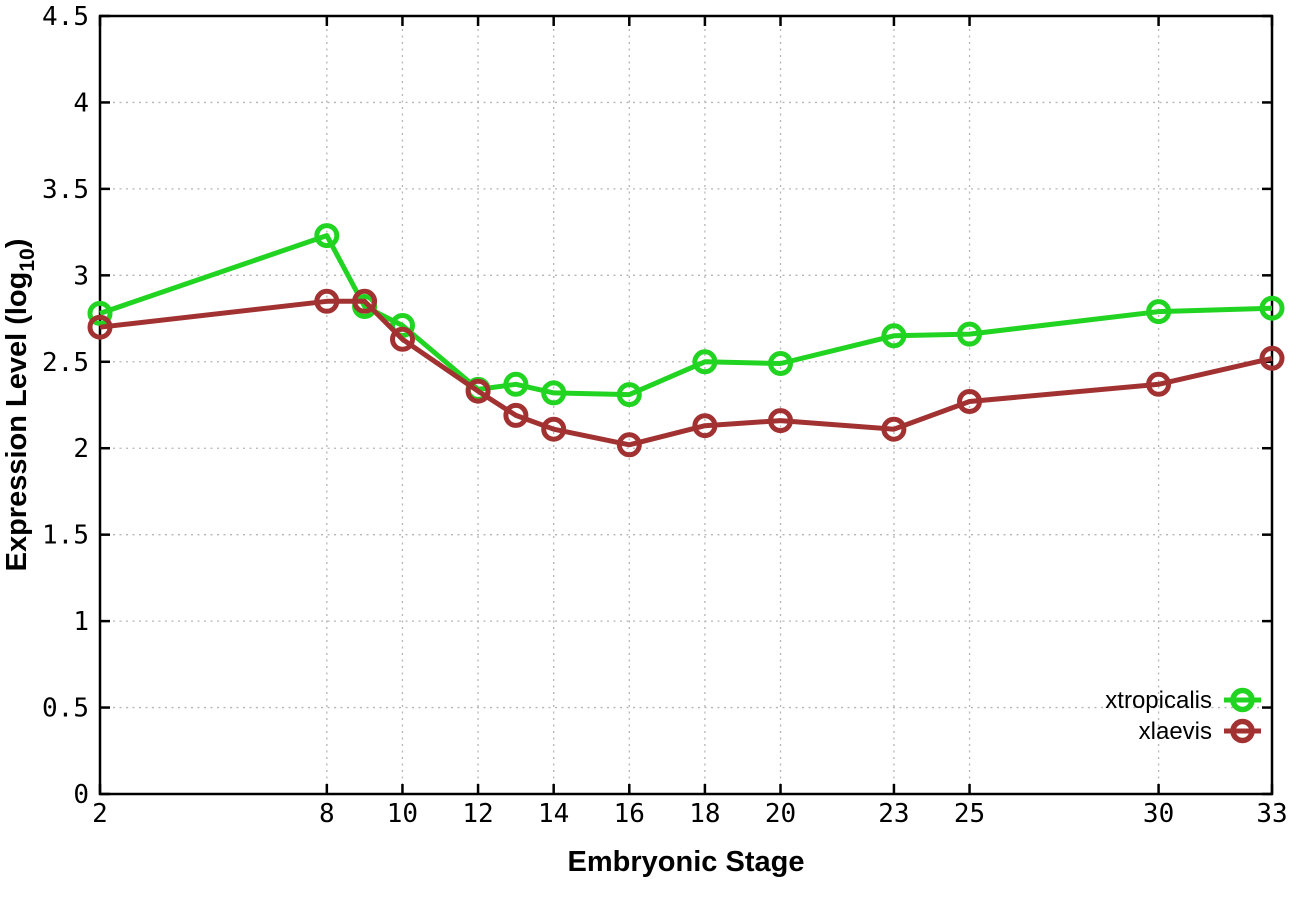  What do you see at coordinates (65, 536) in the screenshot?
I see `y-tick-label: 1.5` at bounding box center [65, 536].